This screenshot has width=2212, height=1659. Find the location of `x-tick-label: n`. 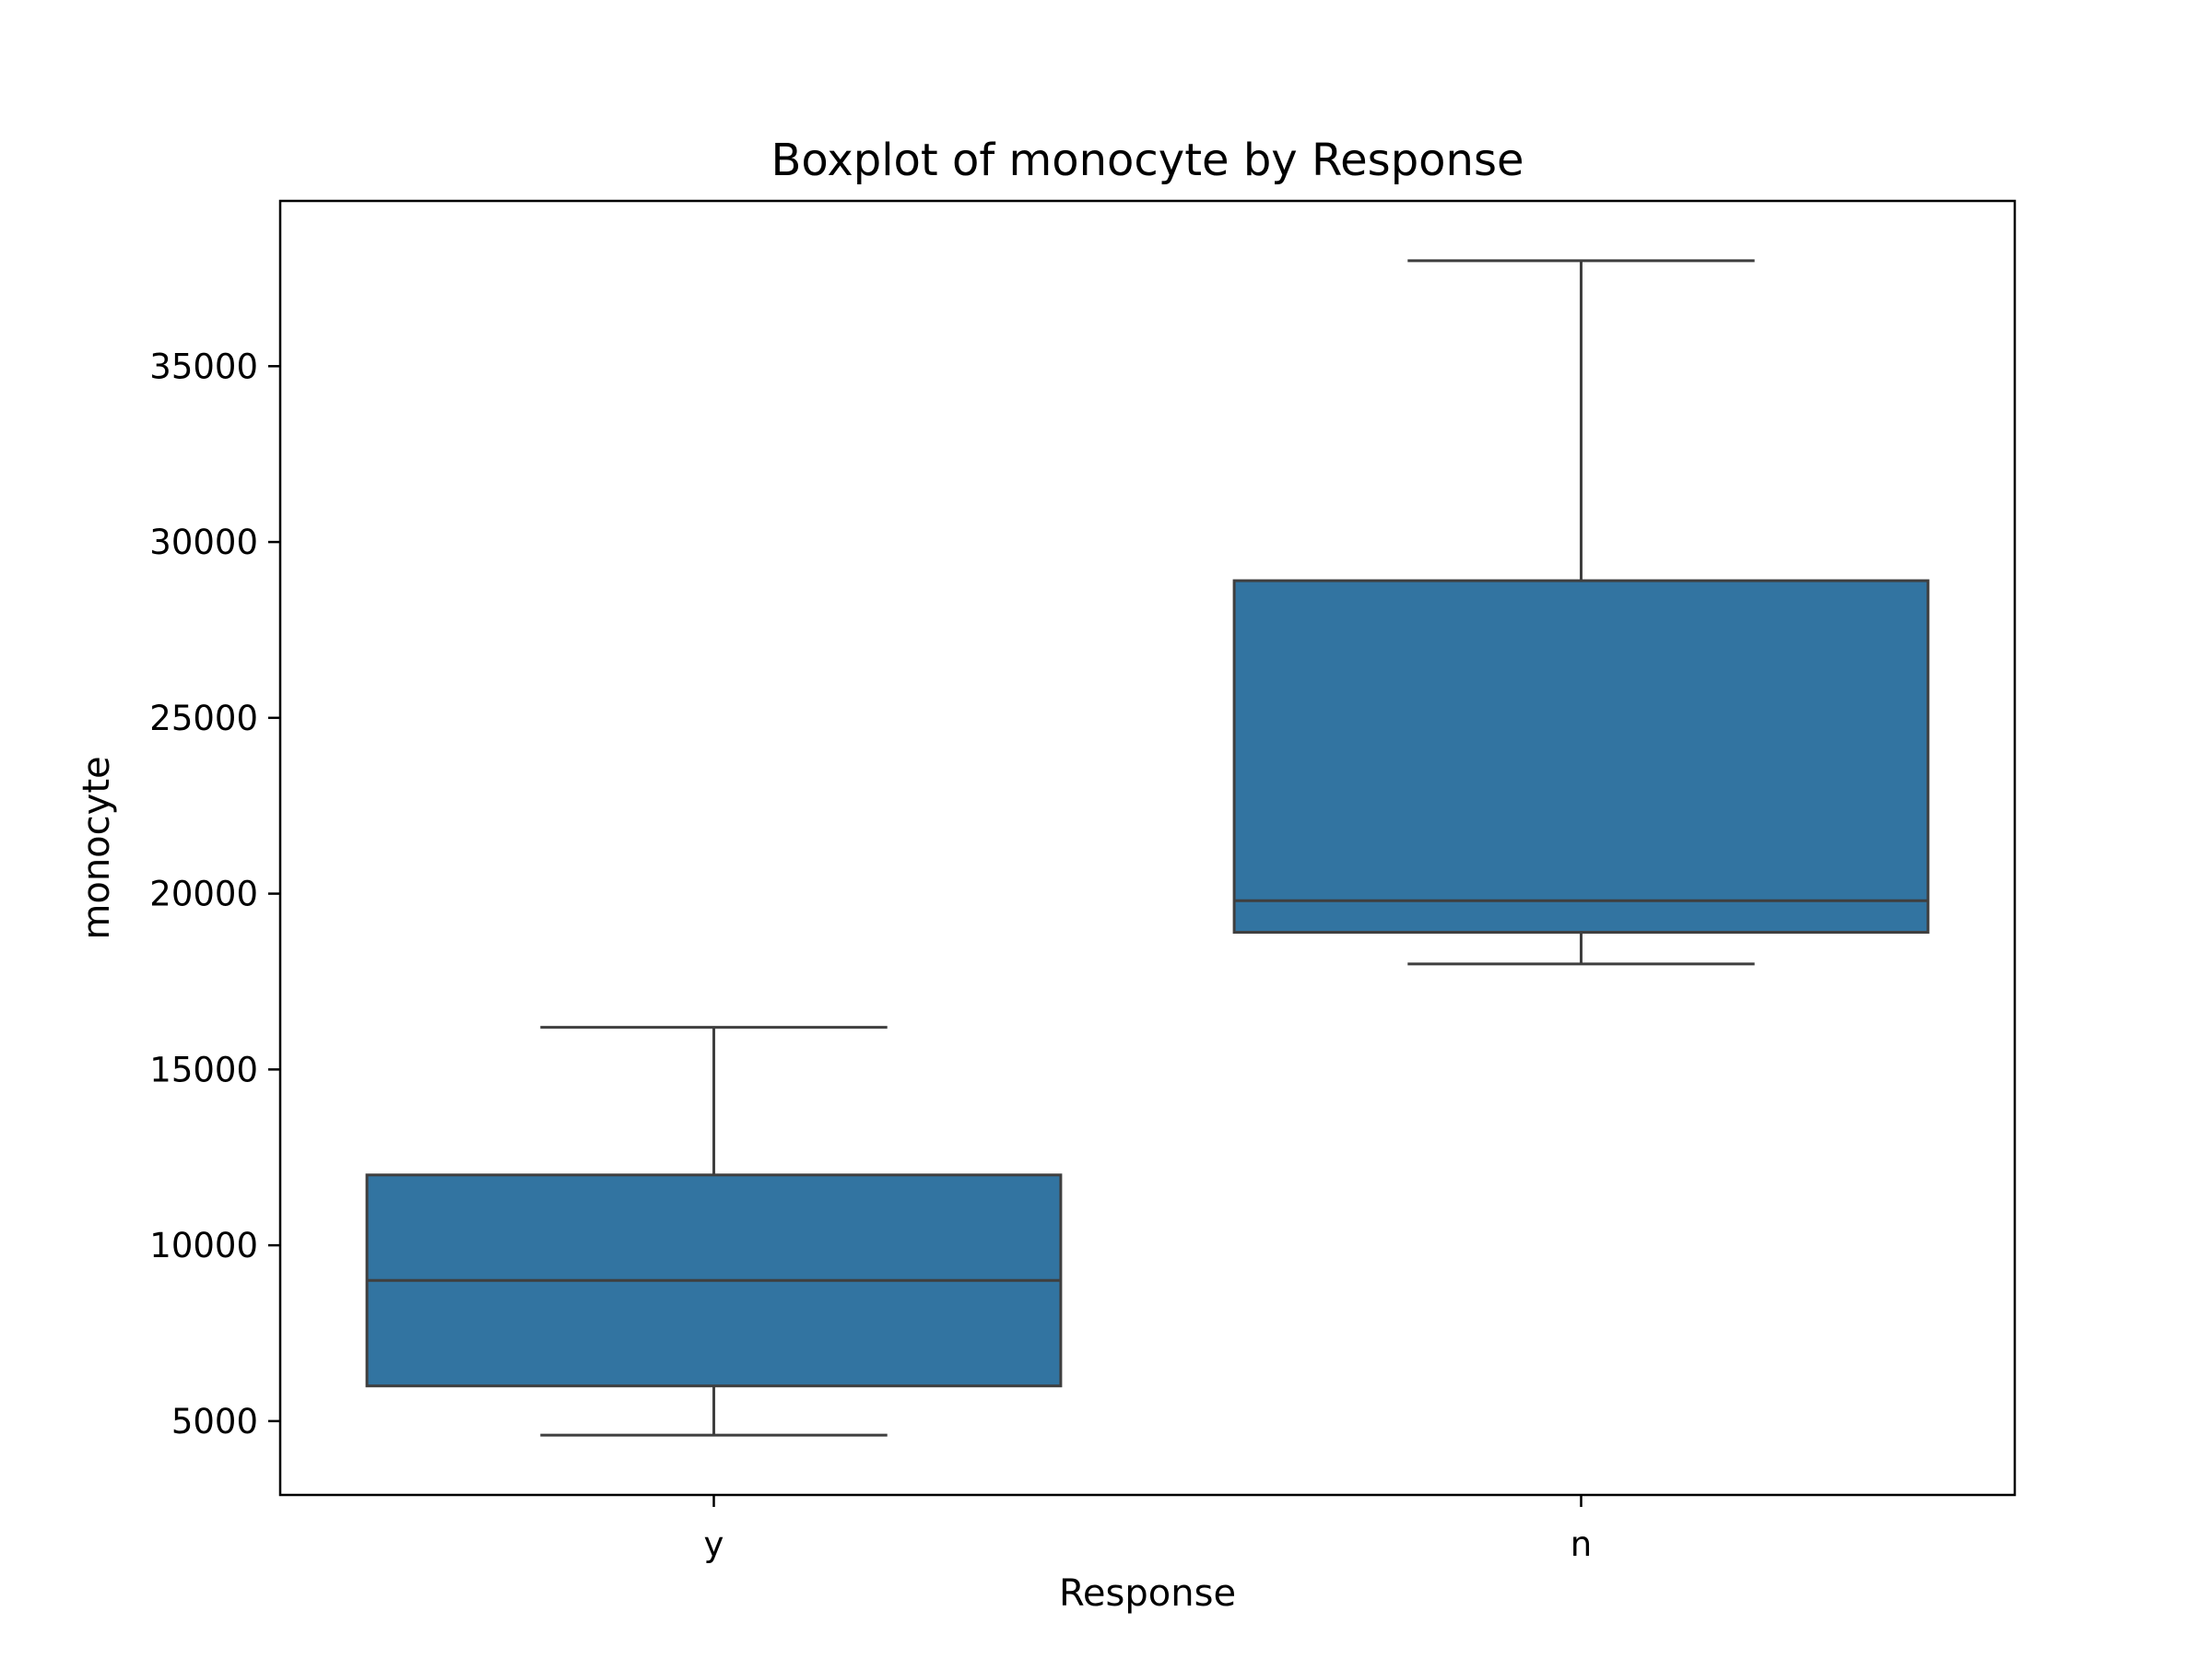

x-tick-label: n is located at coordinates (1581, 1544).